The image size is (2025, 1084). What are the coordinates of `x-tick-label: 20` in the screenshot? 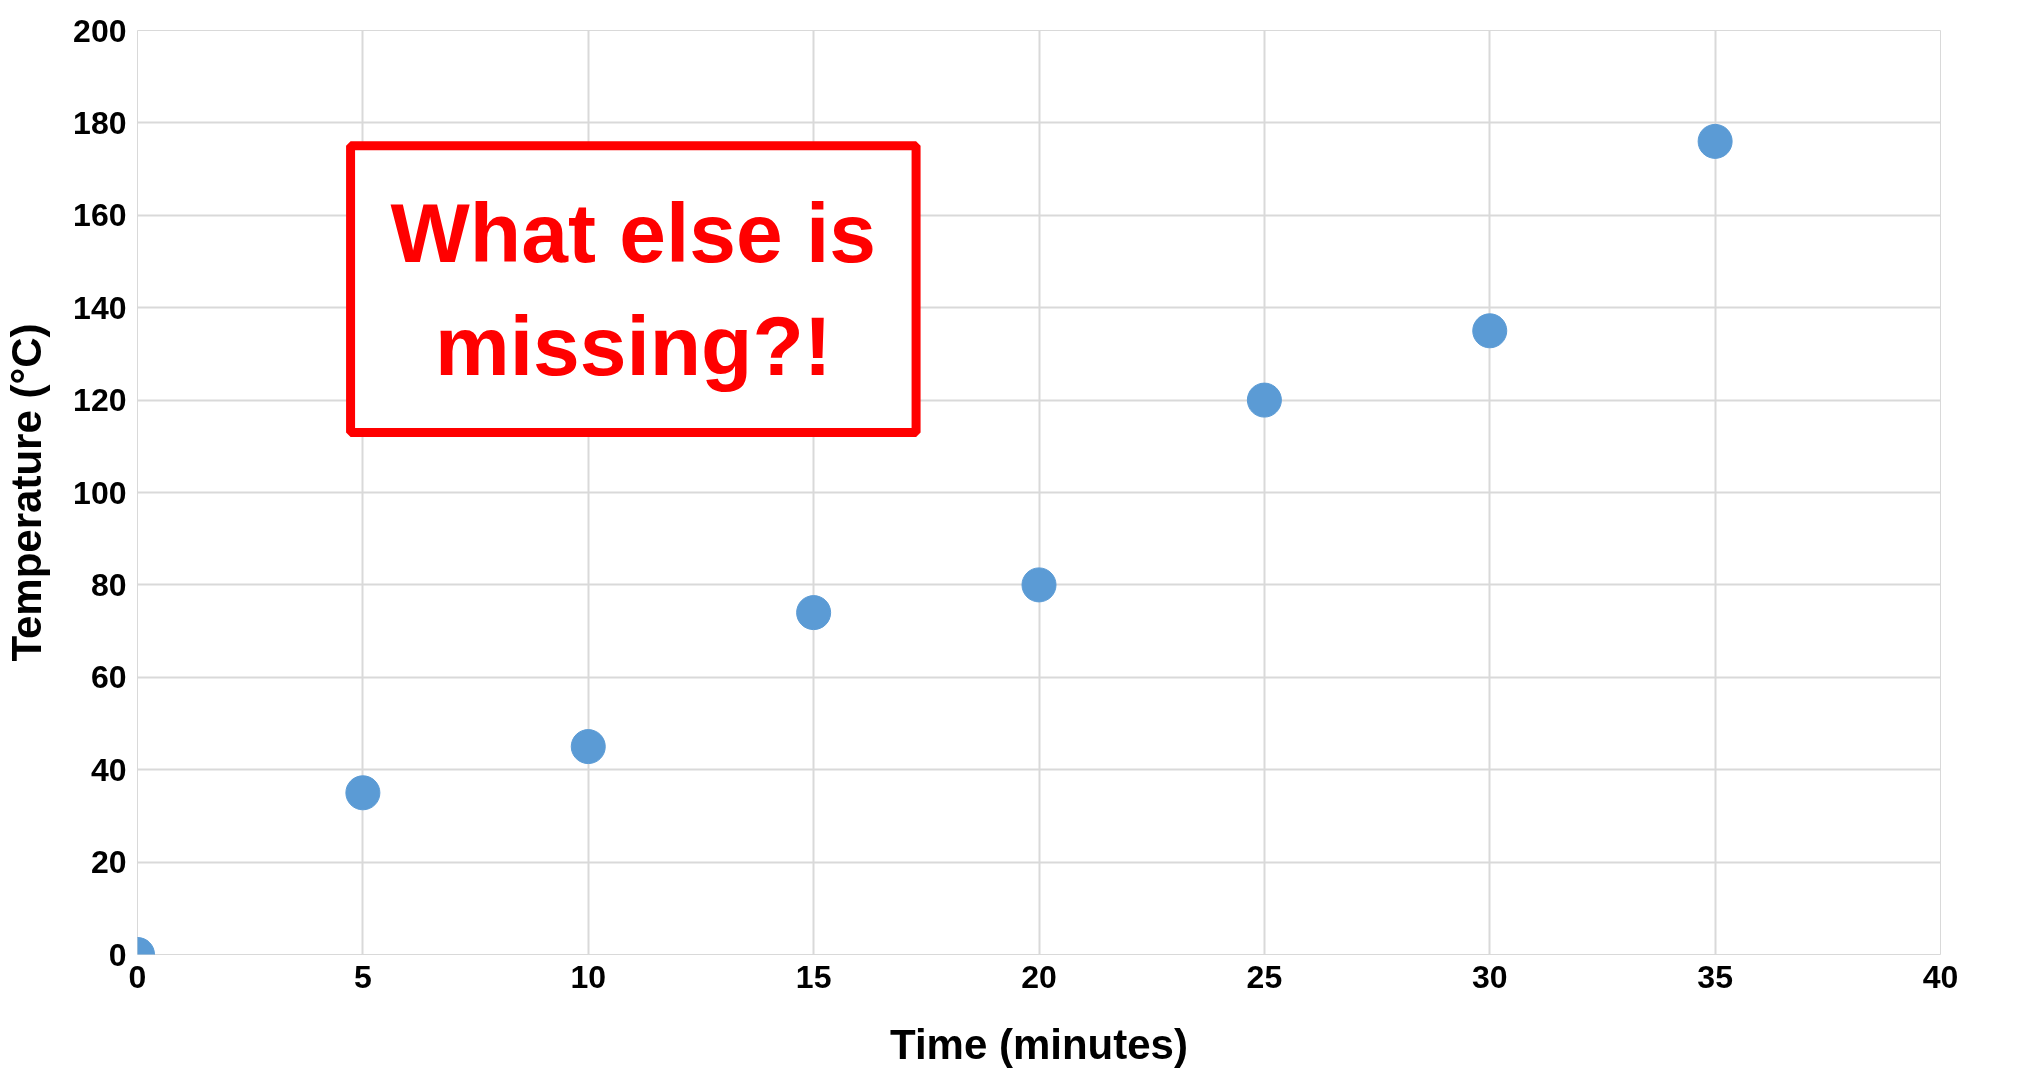 It's located at (1039, 976).